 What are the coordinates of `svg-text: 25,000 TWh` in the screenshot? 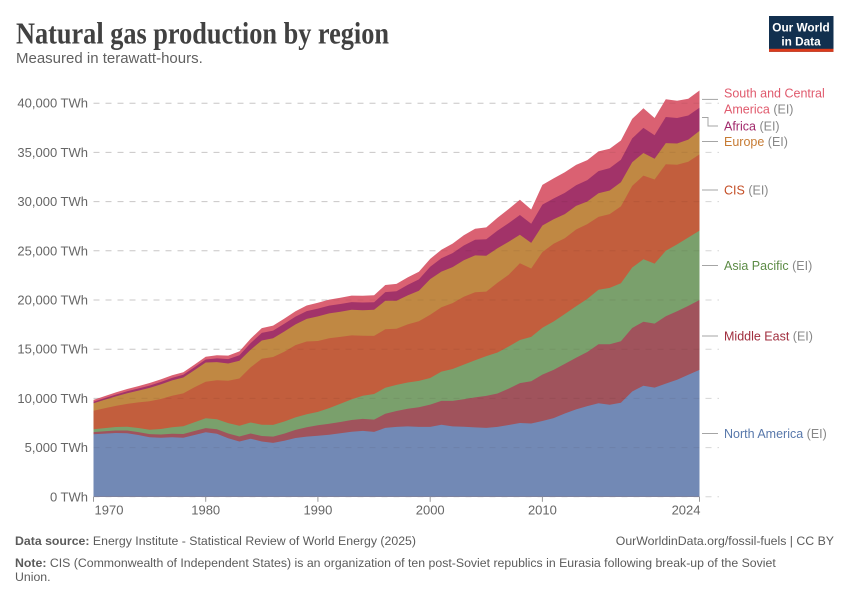 It's located at (52, 250).